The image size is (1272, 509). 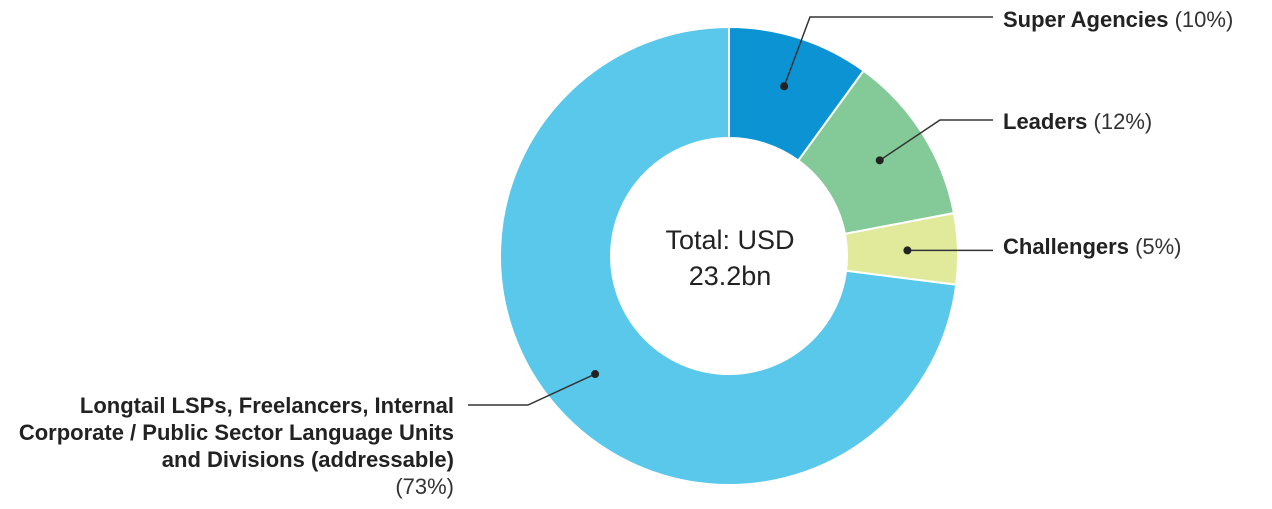 What do you see at coordinates (730, 276) in the screenshot?
I see `center-label-line2: 23.2bn` at bounding box center [730, 276].